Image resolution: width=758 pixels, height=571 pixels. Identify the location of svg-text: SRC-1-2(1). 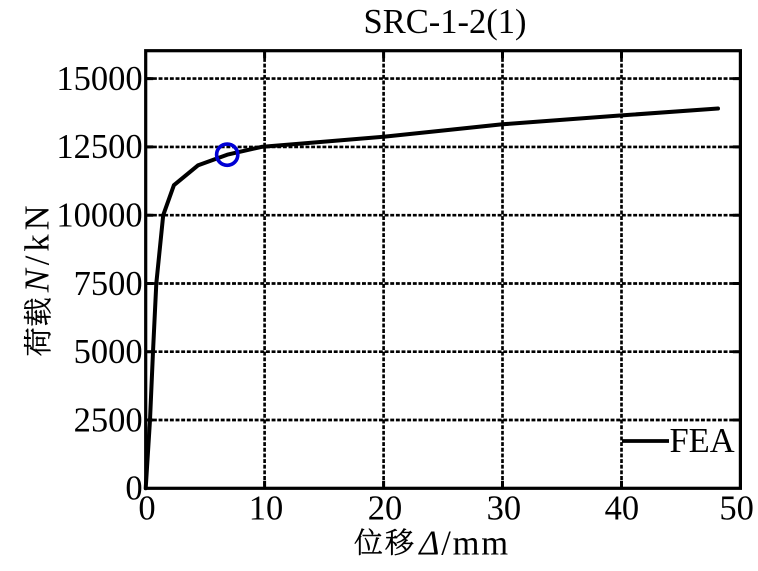
(445, 22).